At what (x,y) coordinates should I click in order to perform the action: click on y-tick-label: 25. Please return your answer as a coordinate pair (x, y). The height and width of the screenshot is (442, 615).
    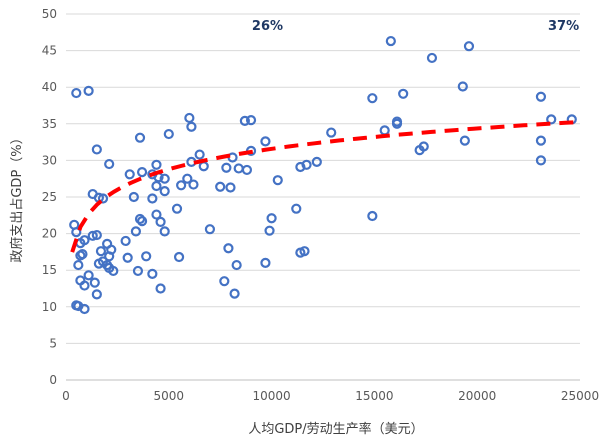
    Looking at the image, I should click on (49, 197).